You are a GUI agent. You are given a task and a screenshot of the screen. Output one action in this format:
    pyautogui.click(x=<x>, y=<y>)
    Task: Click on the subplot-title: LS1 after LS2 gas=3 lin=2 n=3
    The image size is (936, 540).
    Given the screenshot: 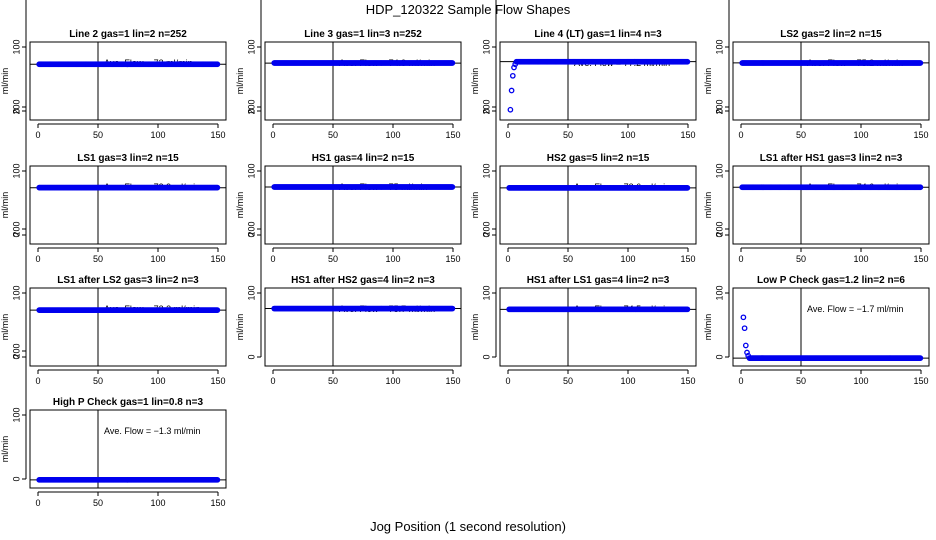 What is the action you would take?
    pyautogui.click(x=128, y=280)
    